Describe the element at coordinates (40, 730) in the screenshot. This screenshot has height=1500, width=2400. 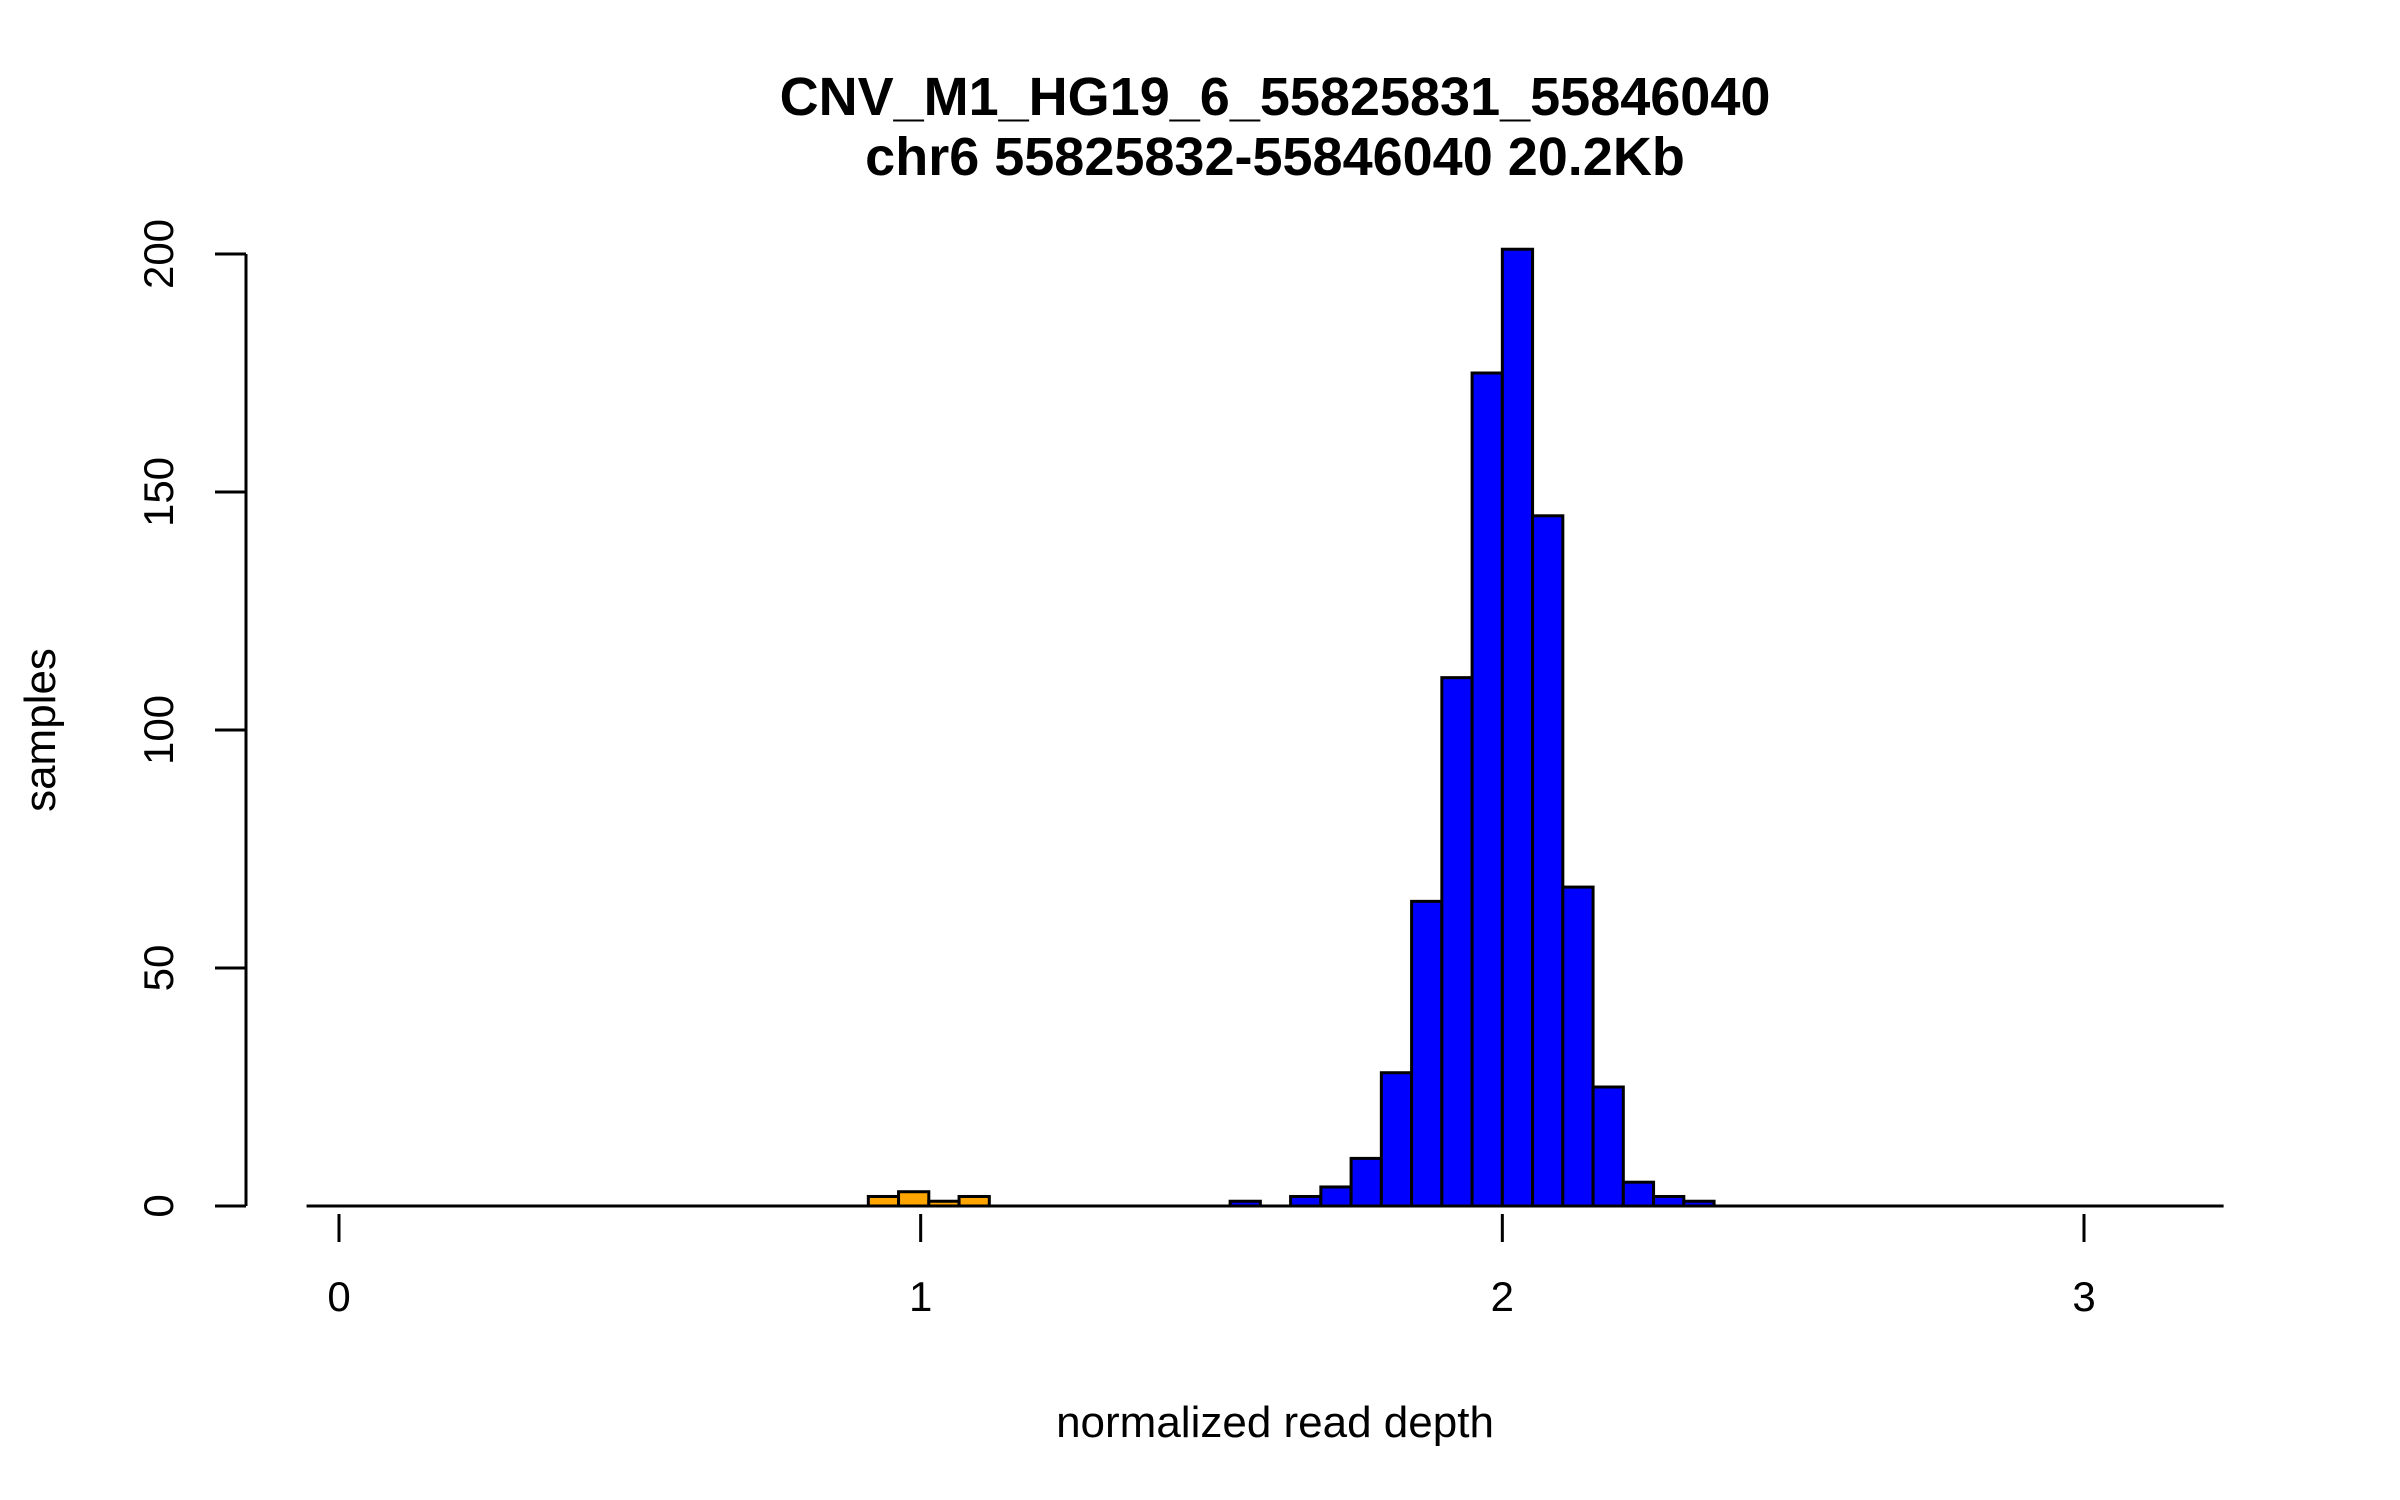
I see `y-axis-label: samples` at that location.